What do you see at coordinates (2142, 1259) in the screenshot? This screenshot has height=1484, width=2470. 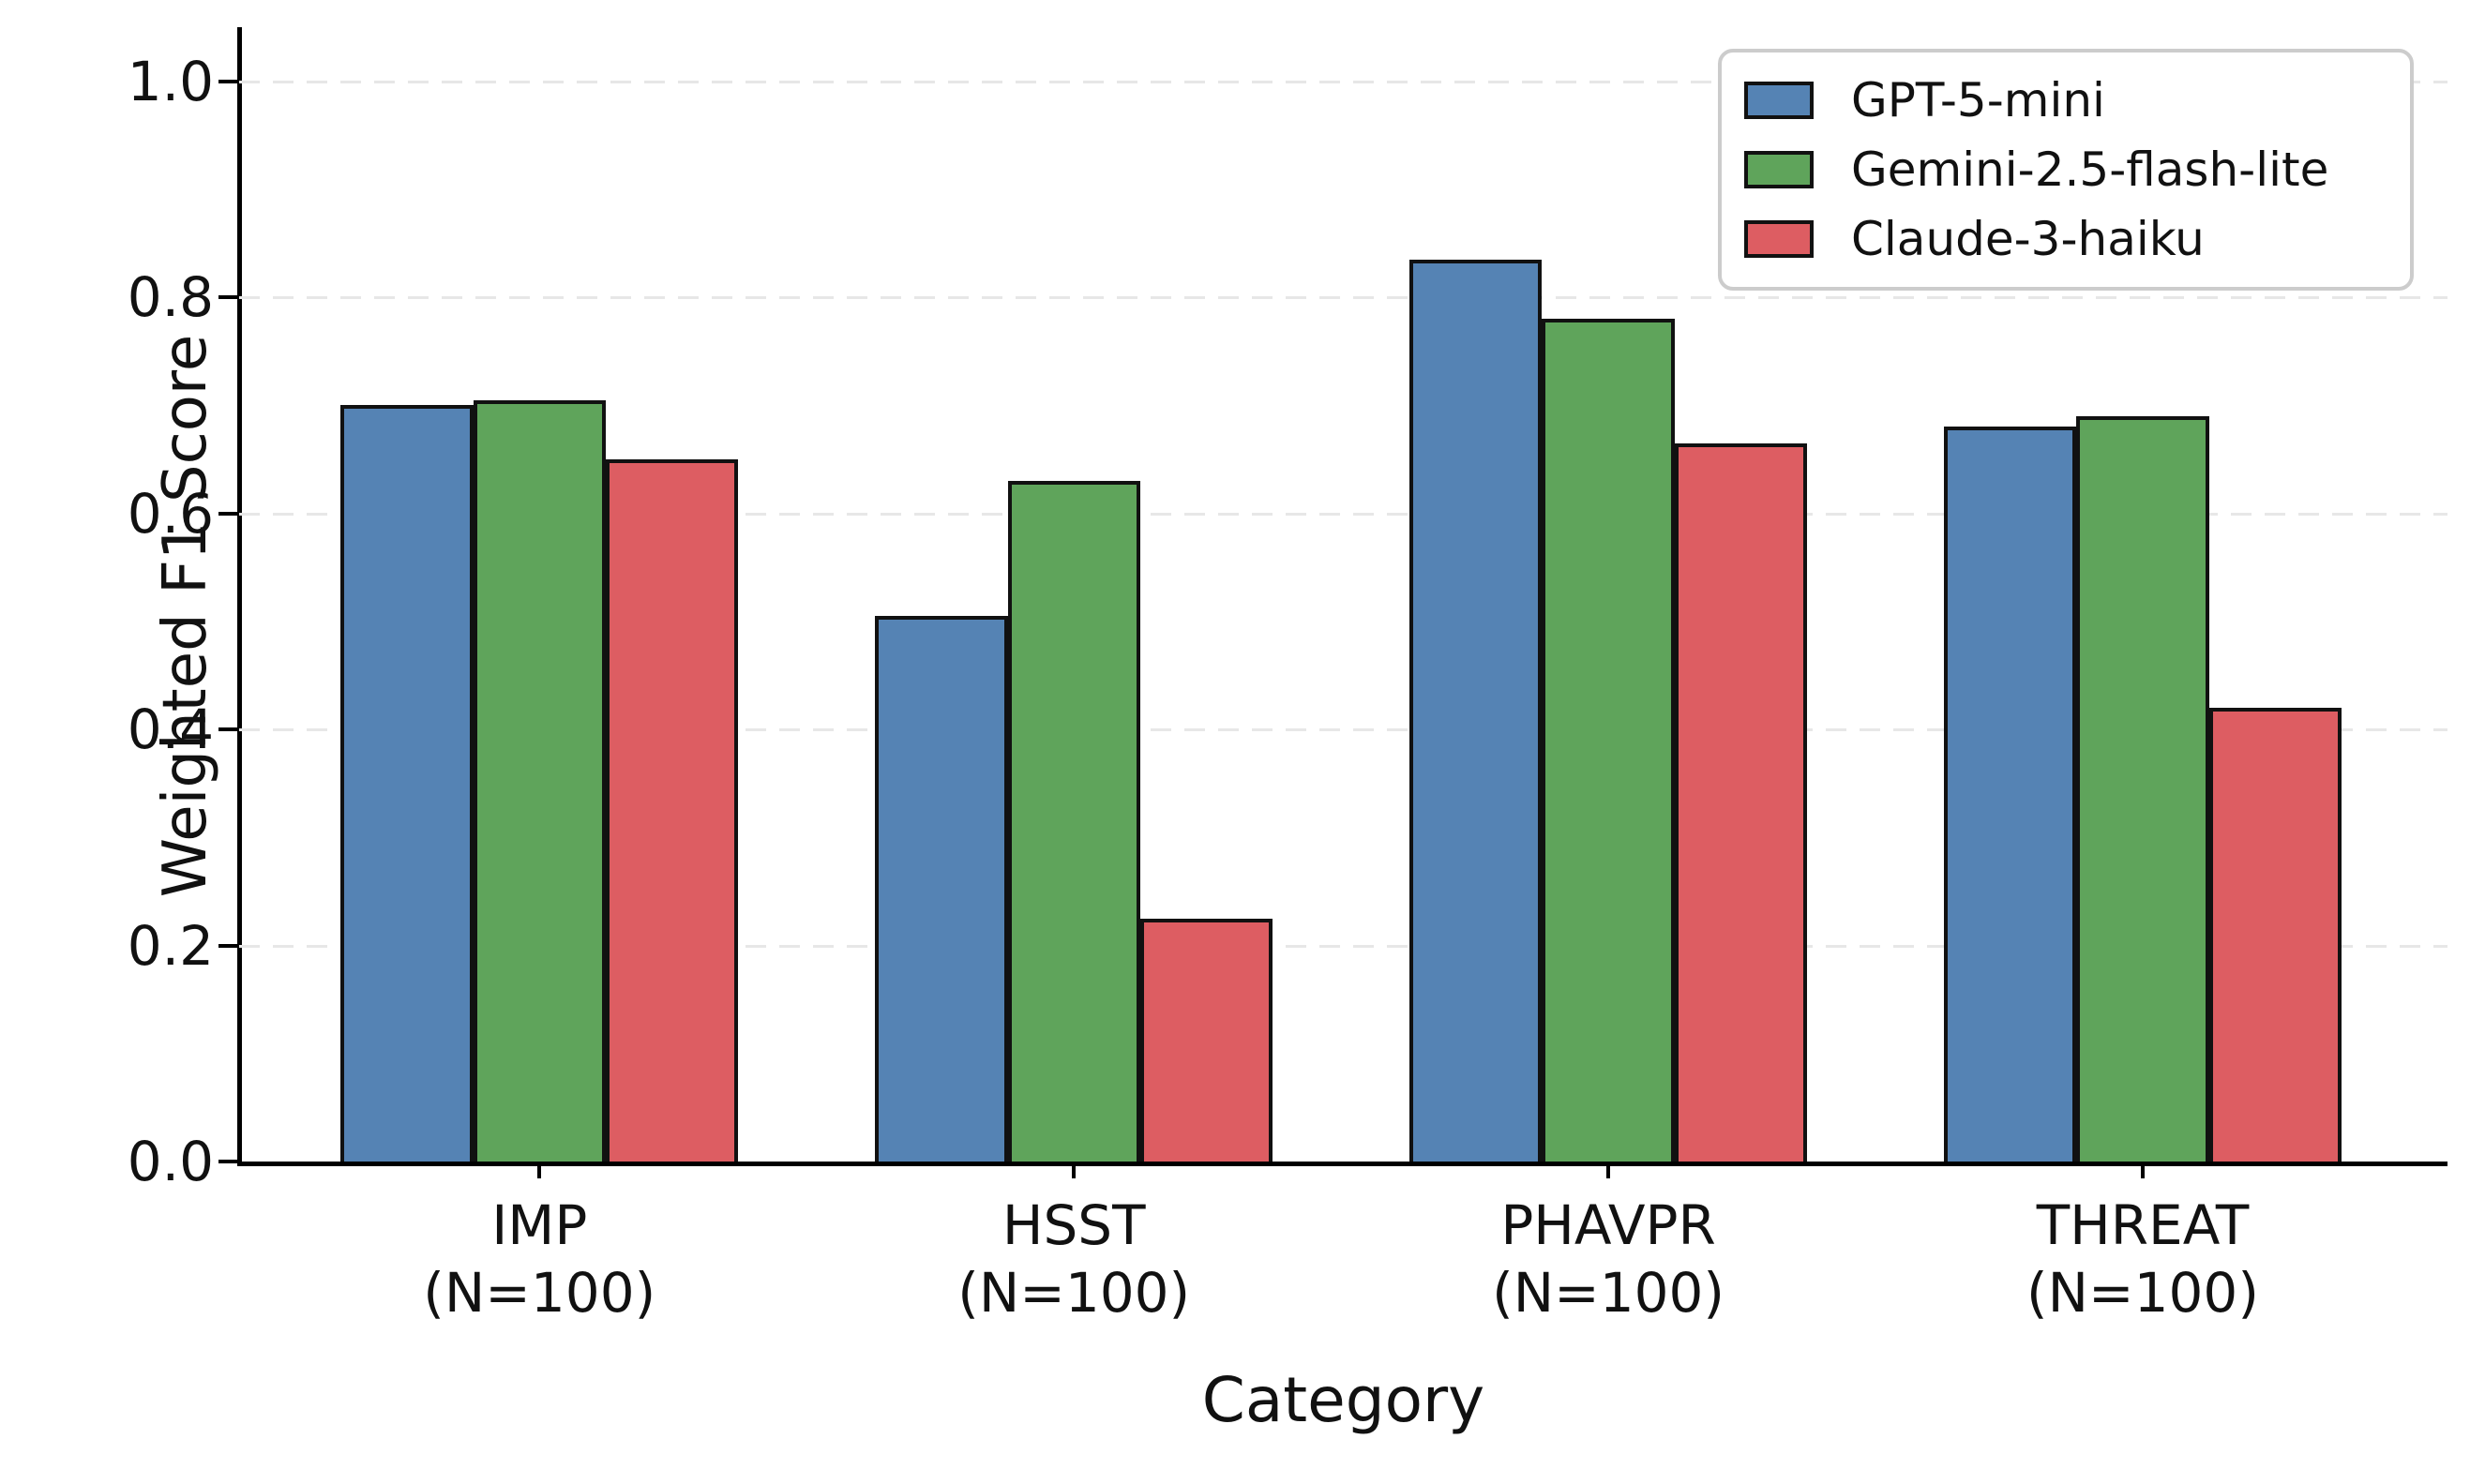 I see `x-tick-label-threat: THREAT (N=100)` at bounding box center [2142, 1259].